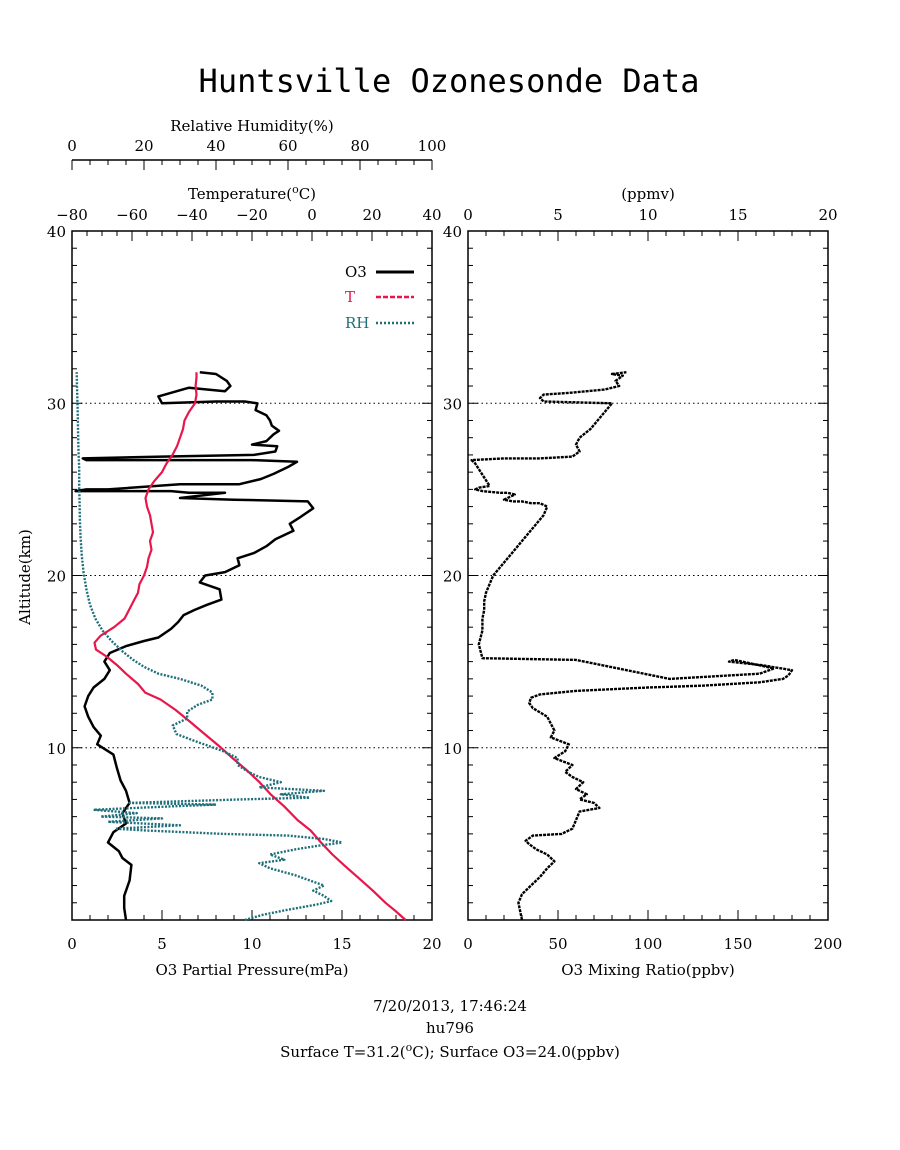 This screenshot has height=1150, width=900. Describe the element at coordinates (72, 215) in the screenshot. I see `left-xtick-label: −80` at that location.